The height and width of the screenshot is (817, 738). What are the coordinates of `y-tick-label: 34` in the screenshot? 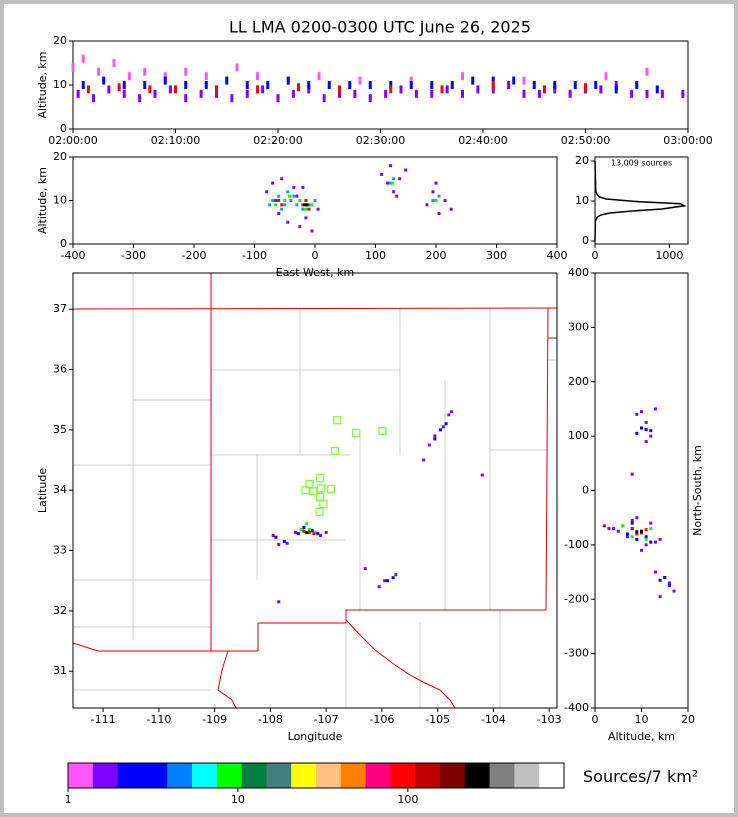 It's located at (60, 489).